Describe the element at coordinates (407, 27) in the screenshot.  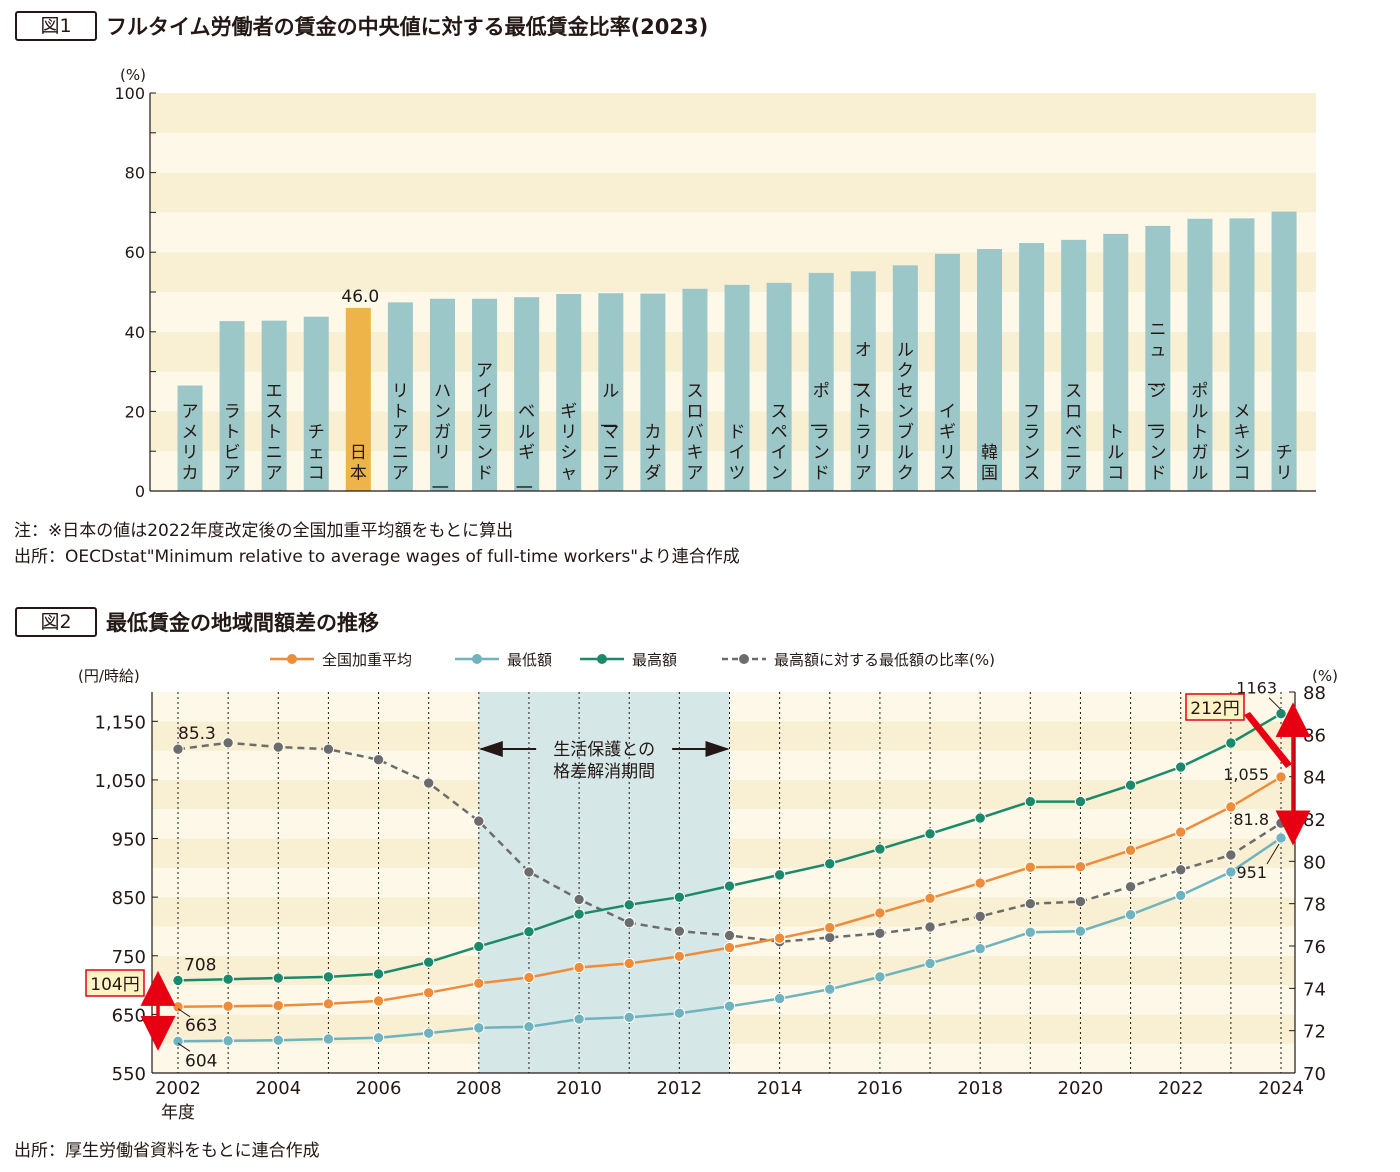
I see `fig1-title: フルタイム労働者の賃金の中央値に対する最低賃金比率(2023)` at that location.